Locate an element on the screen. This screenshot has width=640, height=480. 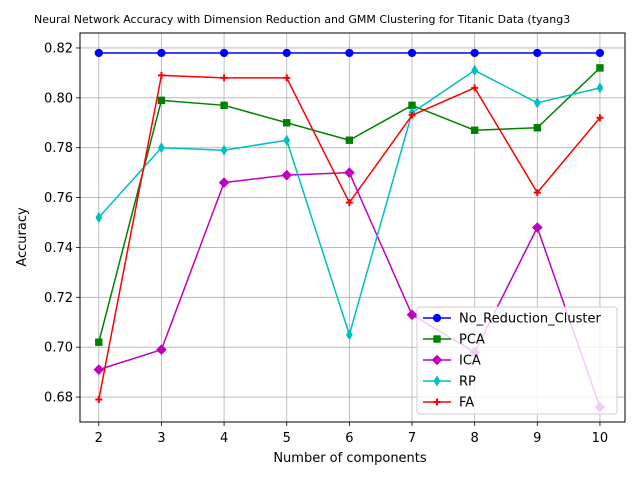
y-tick-label: 0.72 is located at coordinates (58, 298).